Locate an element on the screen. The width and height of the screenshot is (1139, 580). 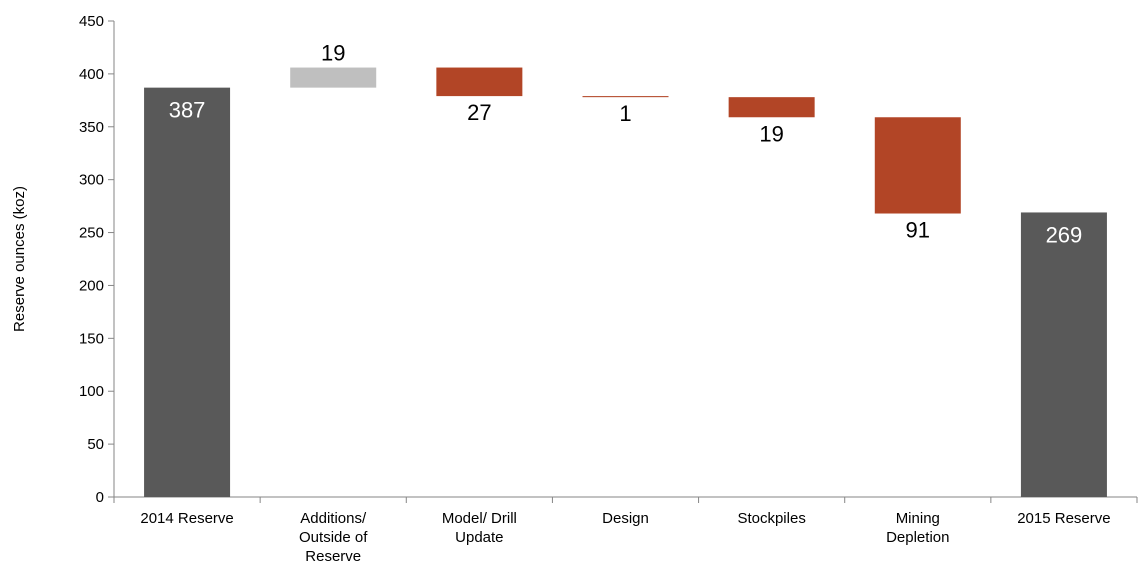
x-category-label-line: Update is located at coordinates (479, 537).